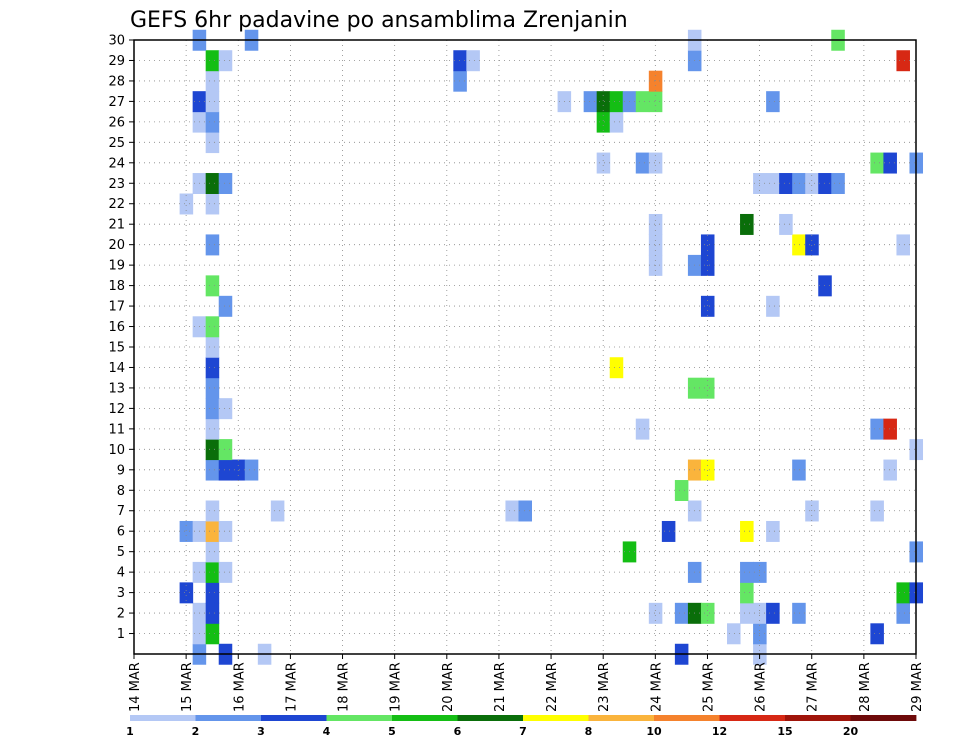 Image resolution: width=960 pixels, height=742 pixels. I want to click on x-tick-label: 28 MAR, so click(865, 687).